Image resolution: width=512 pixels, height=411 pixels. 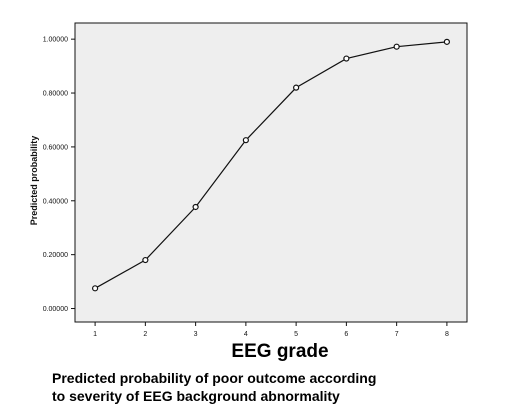 What do you see at coordinates (246, 334) in the screenshot?
I see `x-tick-label: 4` at bounding box center [246, 334].